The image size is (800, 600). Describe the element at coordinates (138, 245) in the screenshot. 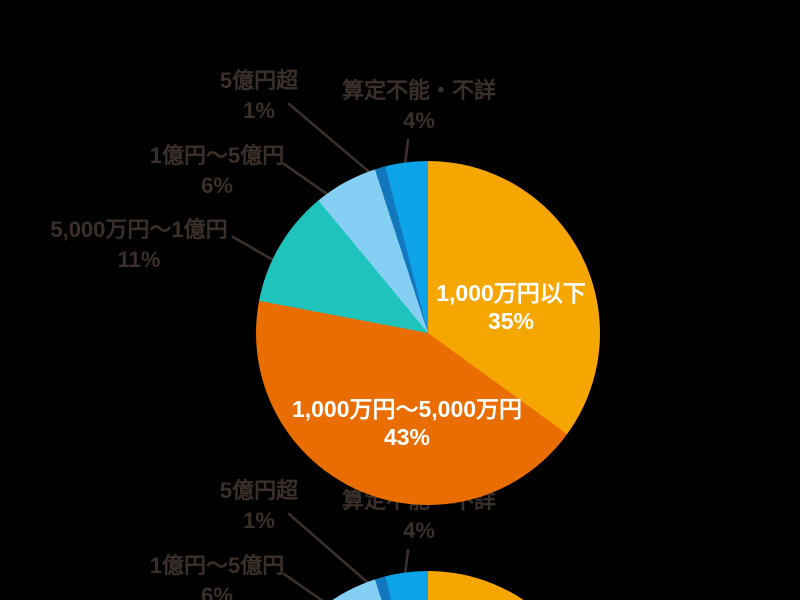

I see `callout-label-50m-100m: 5,000万円〜1億円 11%` at that location.